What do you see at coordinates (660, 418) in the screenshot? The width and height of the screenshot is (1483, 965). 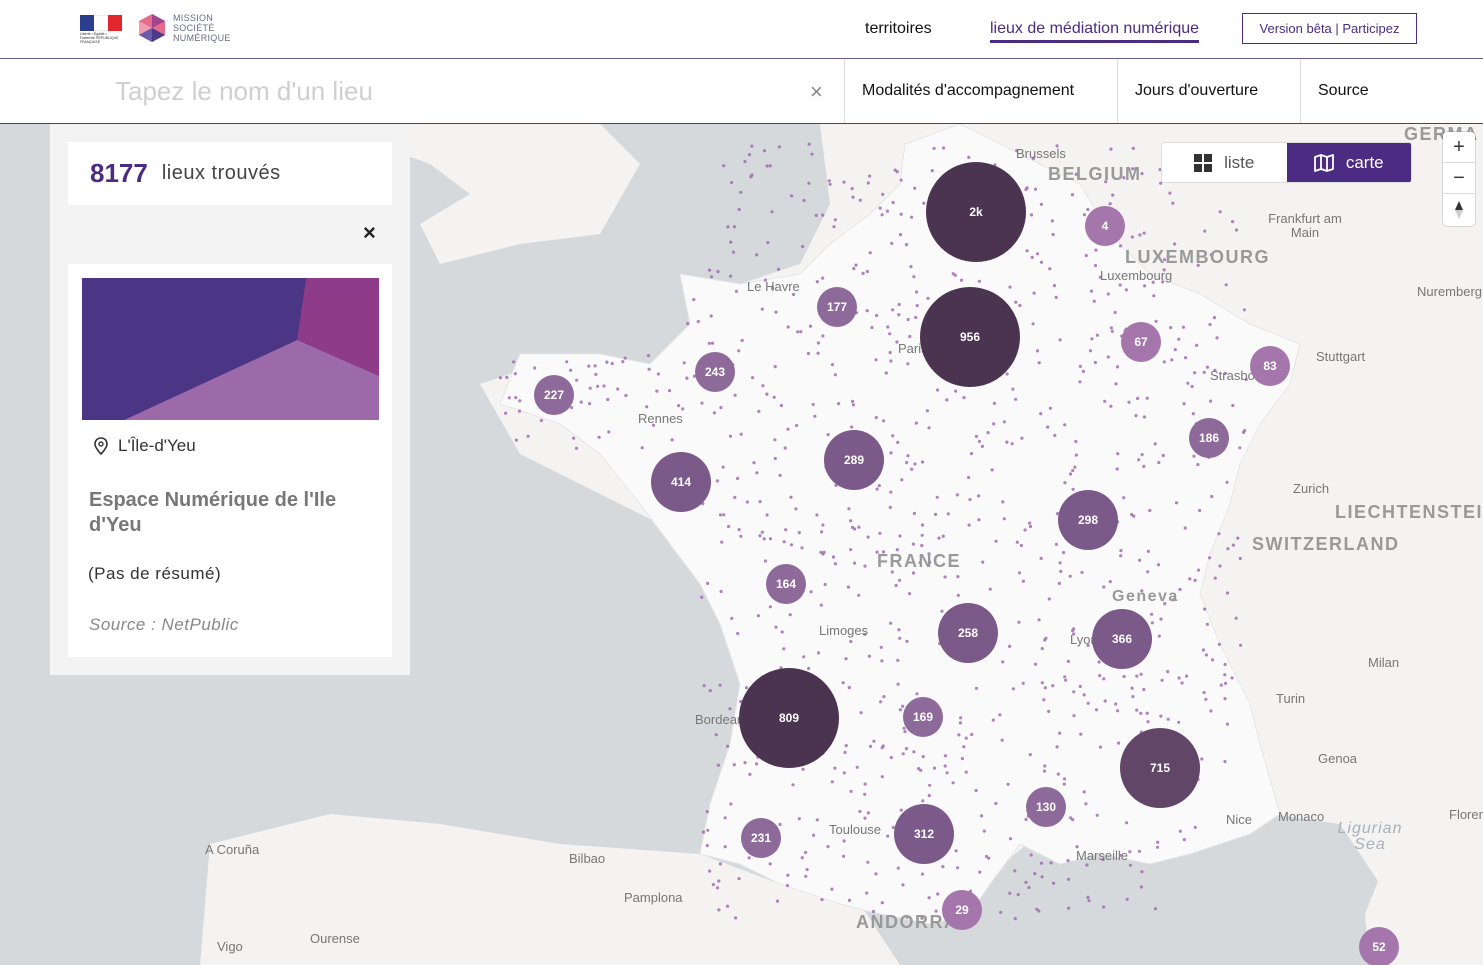 I see `label-rennes: Rennes` at bounding box center [660, 418].